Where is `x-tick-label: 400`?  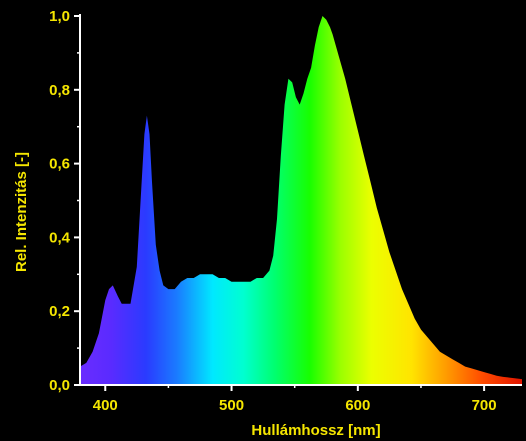 x-tick-label: 400 is located at coordinates (105, 405).